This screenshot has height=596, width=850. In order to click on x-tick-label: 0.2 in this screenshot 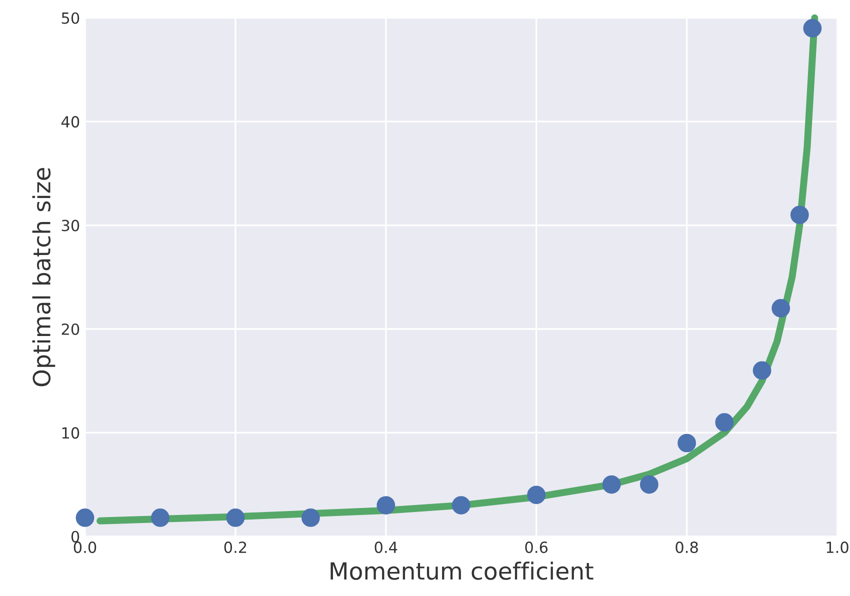, I will do `click(235, 548)`.